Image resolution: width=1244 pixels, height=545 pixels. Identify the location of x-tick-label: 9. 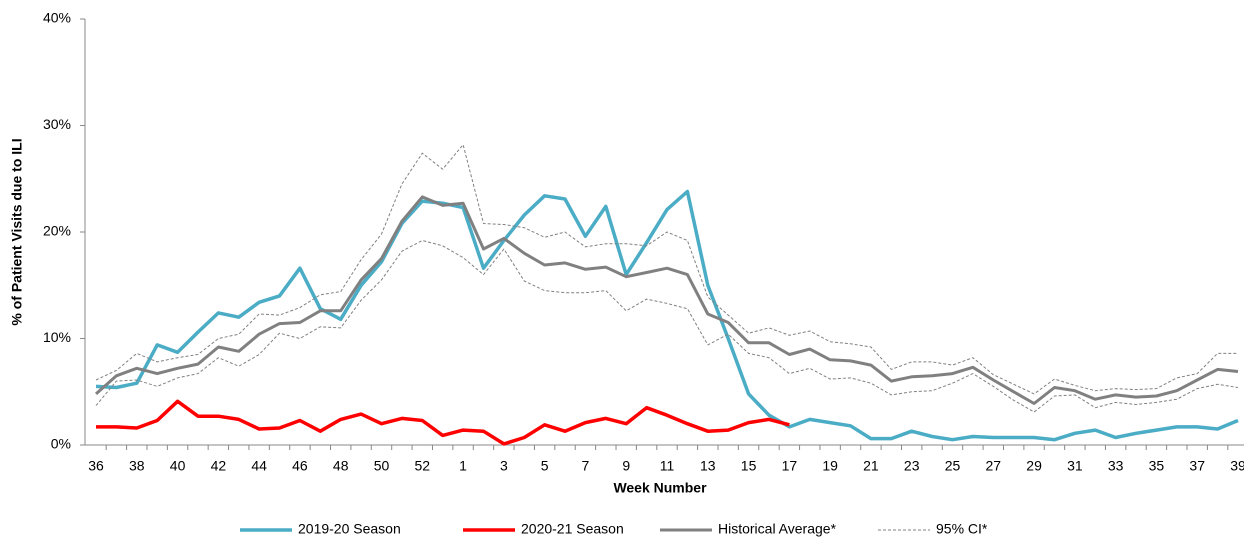
(626, 466).